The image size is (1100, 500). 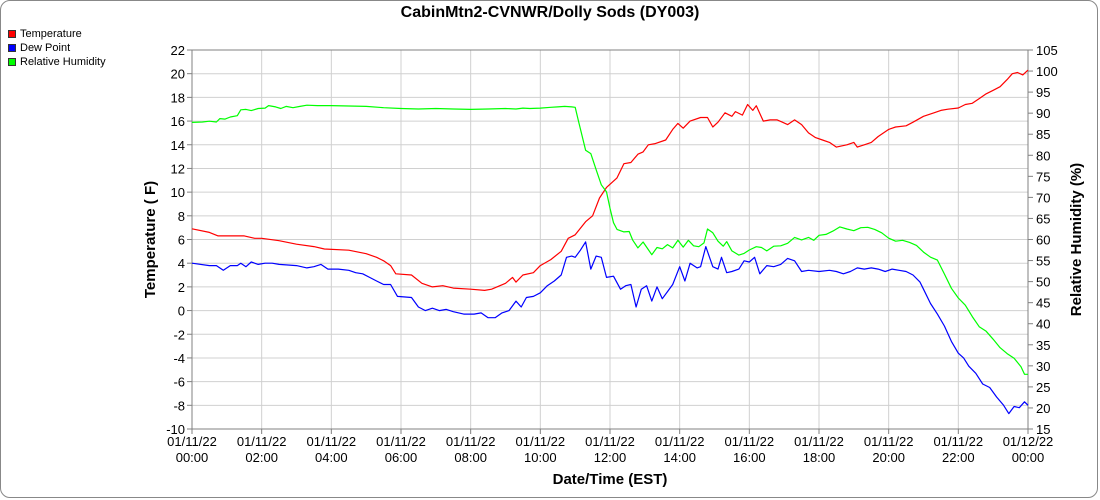 What do you see at coordinates (178, 192) in the screenshot?
I see `left-tick-label: 10` at bounding box center [178, 192].